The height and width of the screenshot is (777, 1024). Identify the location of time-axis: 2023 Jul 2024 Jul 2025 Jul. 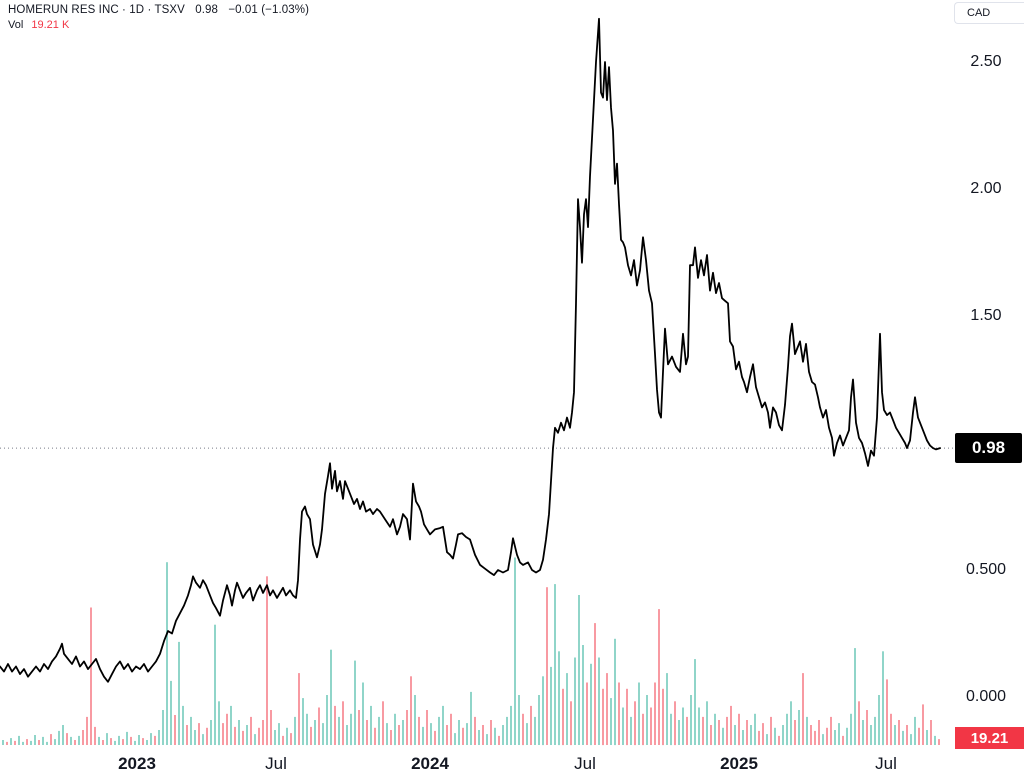
(512, 763).